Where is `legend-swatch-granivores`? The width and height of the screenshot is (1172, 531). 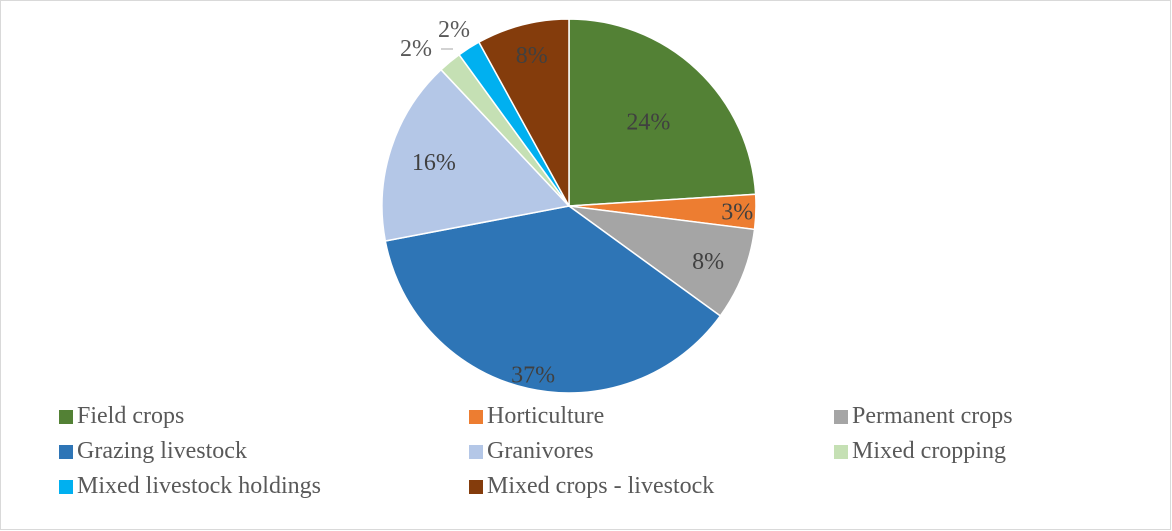
legend-swatch-granivores is located at coordinates (476, 451).